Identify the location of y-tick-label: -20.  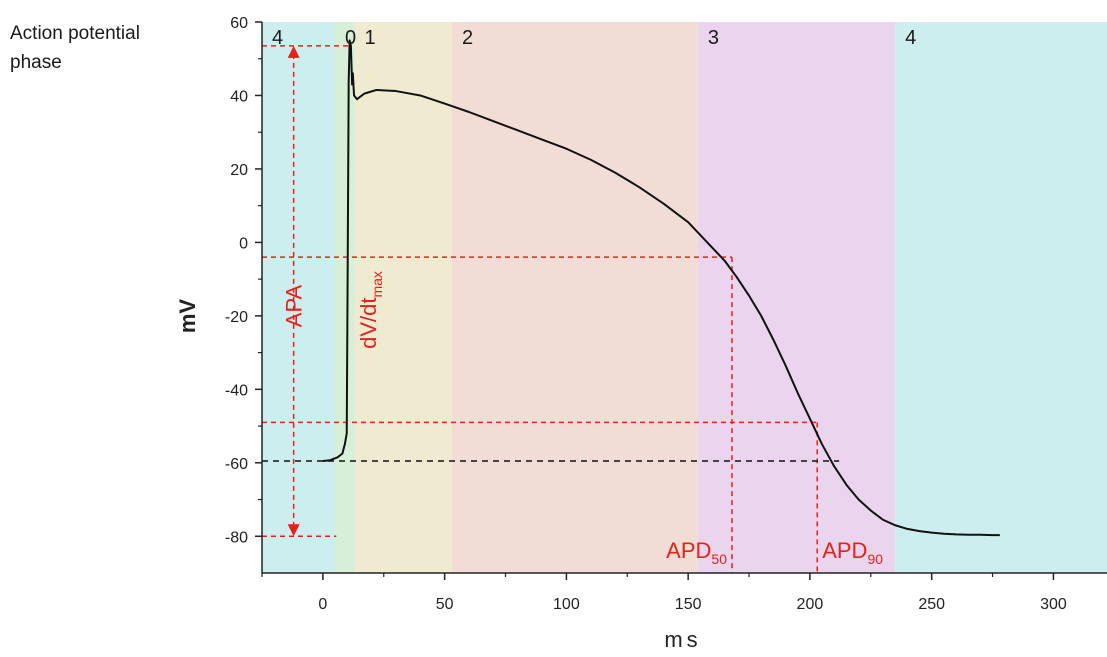
(236, 317).